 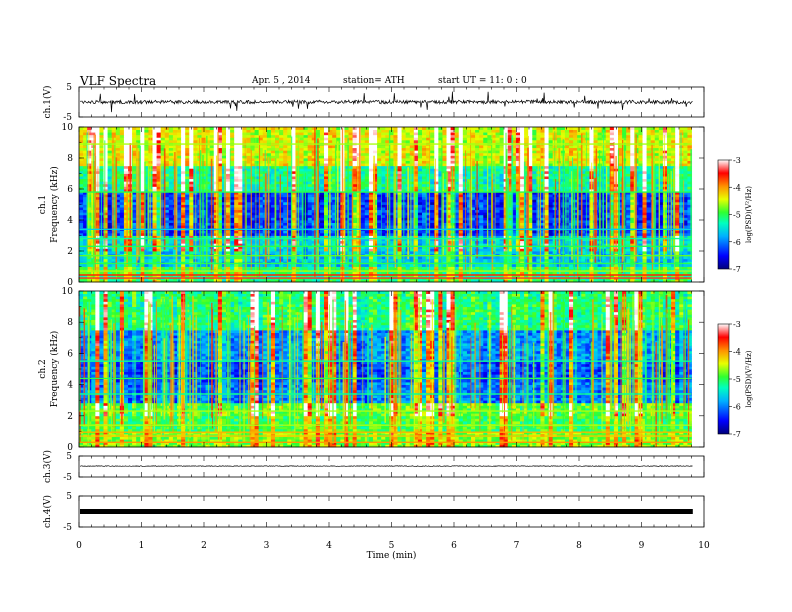 I want to click on ch1-waveform-ylabel: ch.1(V), so click(x=47, y=102).